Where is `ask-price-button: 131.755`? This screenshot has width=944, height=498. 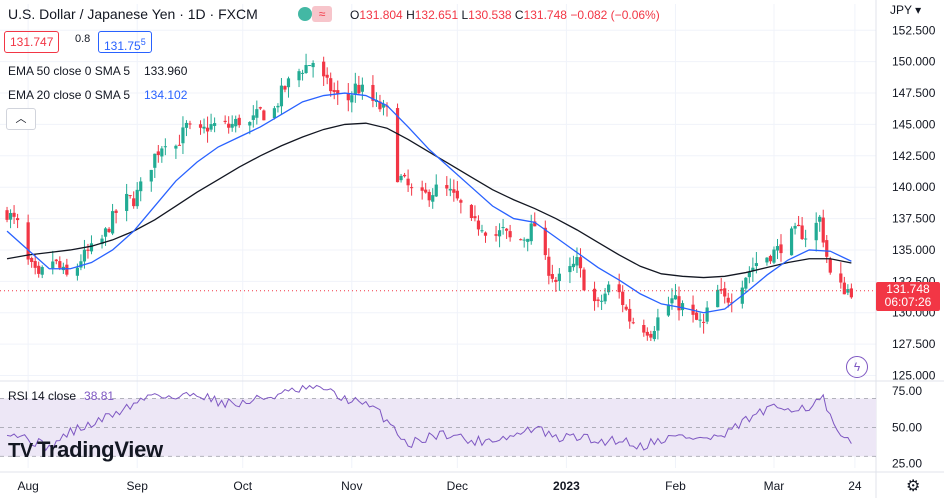
ask-price-button: 131.755 is located at coordinates (125, 42).